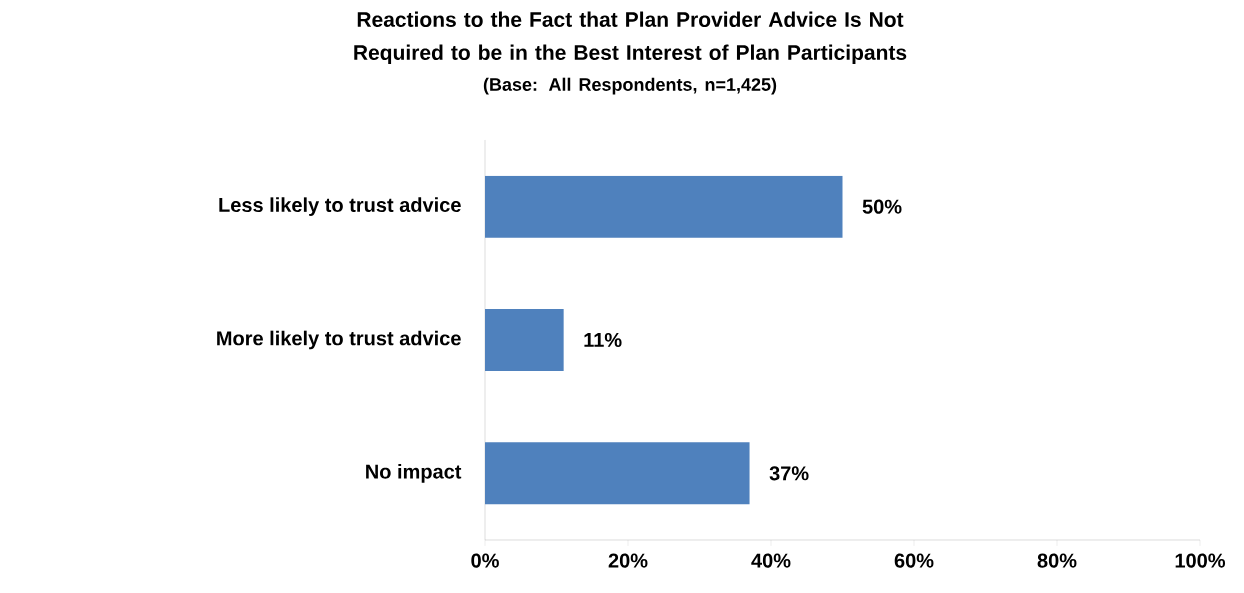 The image size is (1244, 593). What do you see at coordinates (485, 560) in the screenshot?
I see `x-tick-label: 0%` at bounding box center [485, 560].